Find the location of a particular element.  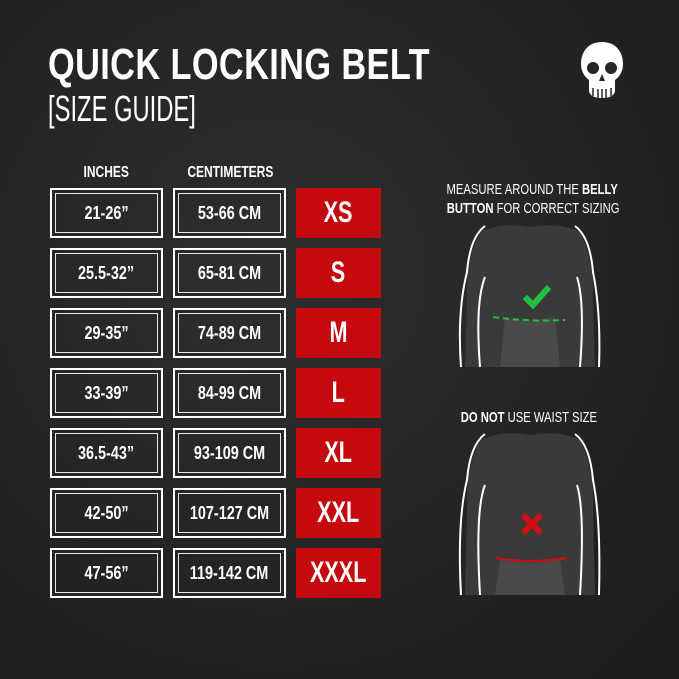

waist-line is located at coordinates (531, 559).